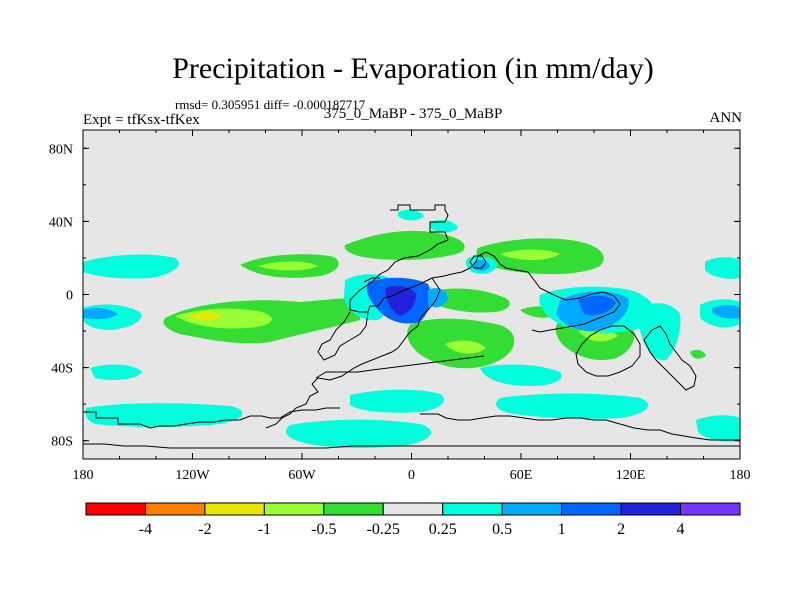 The width and height of the screenshot is (800, 600). I want to click on coast-sea-islands, so click(478, 262).